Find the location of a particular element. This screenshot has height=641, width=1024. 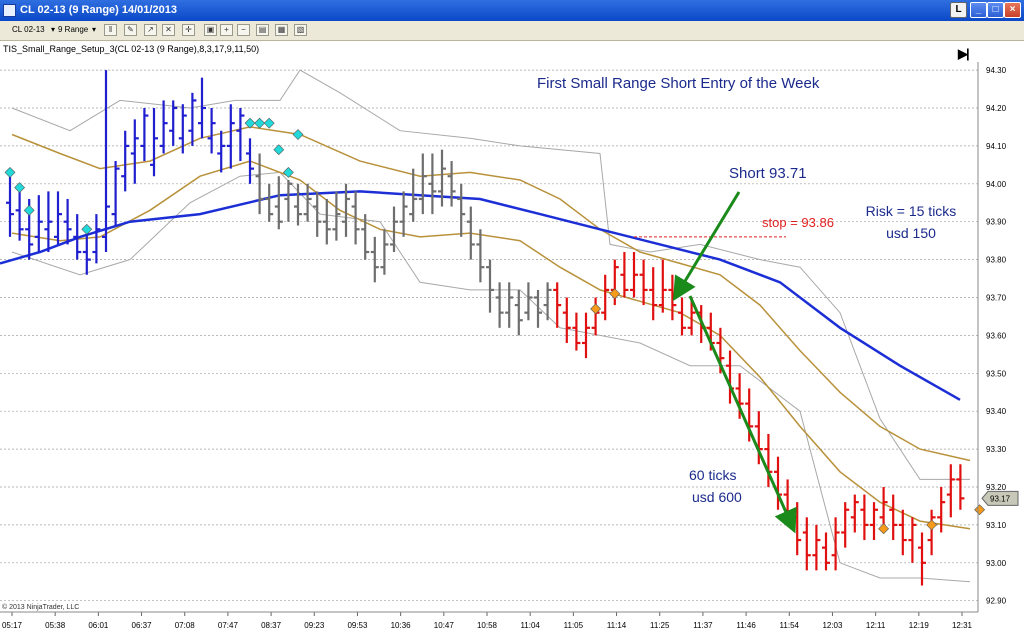

instrument-selector: CL 02-13 is located at coordinates (28, 29).